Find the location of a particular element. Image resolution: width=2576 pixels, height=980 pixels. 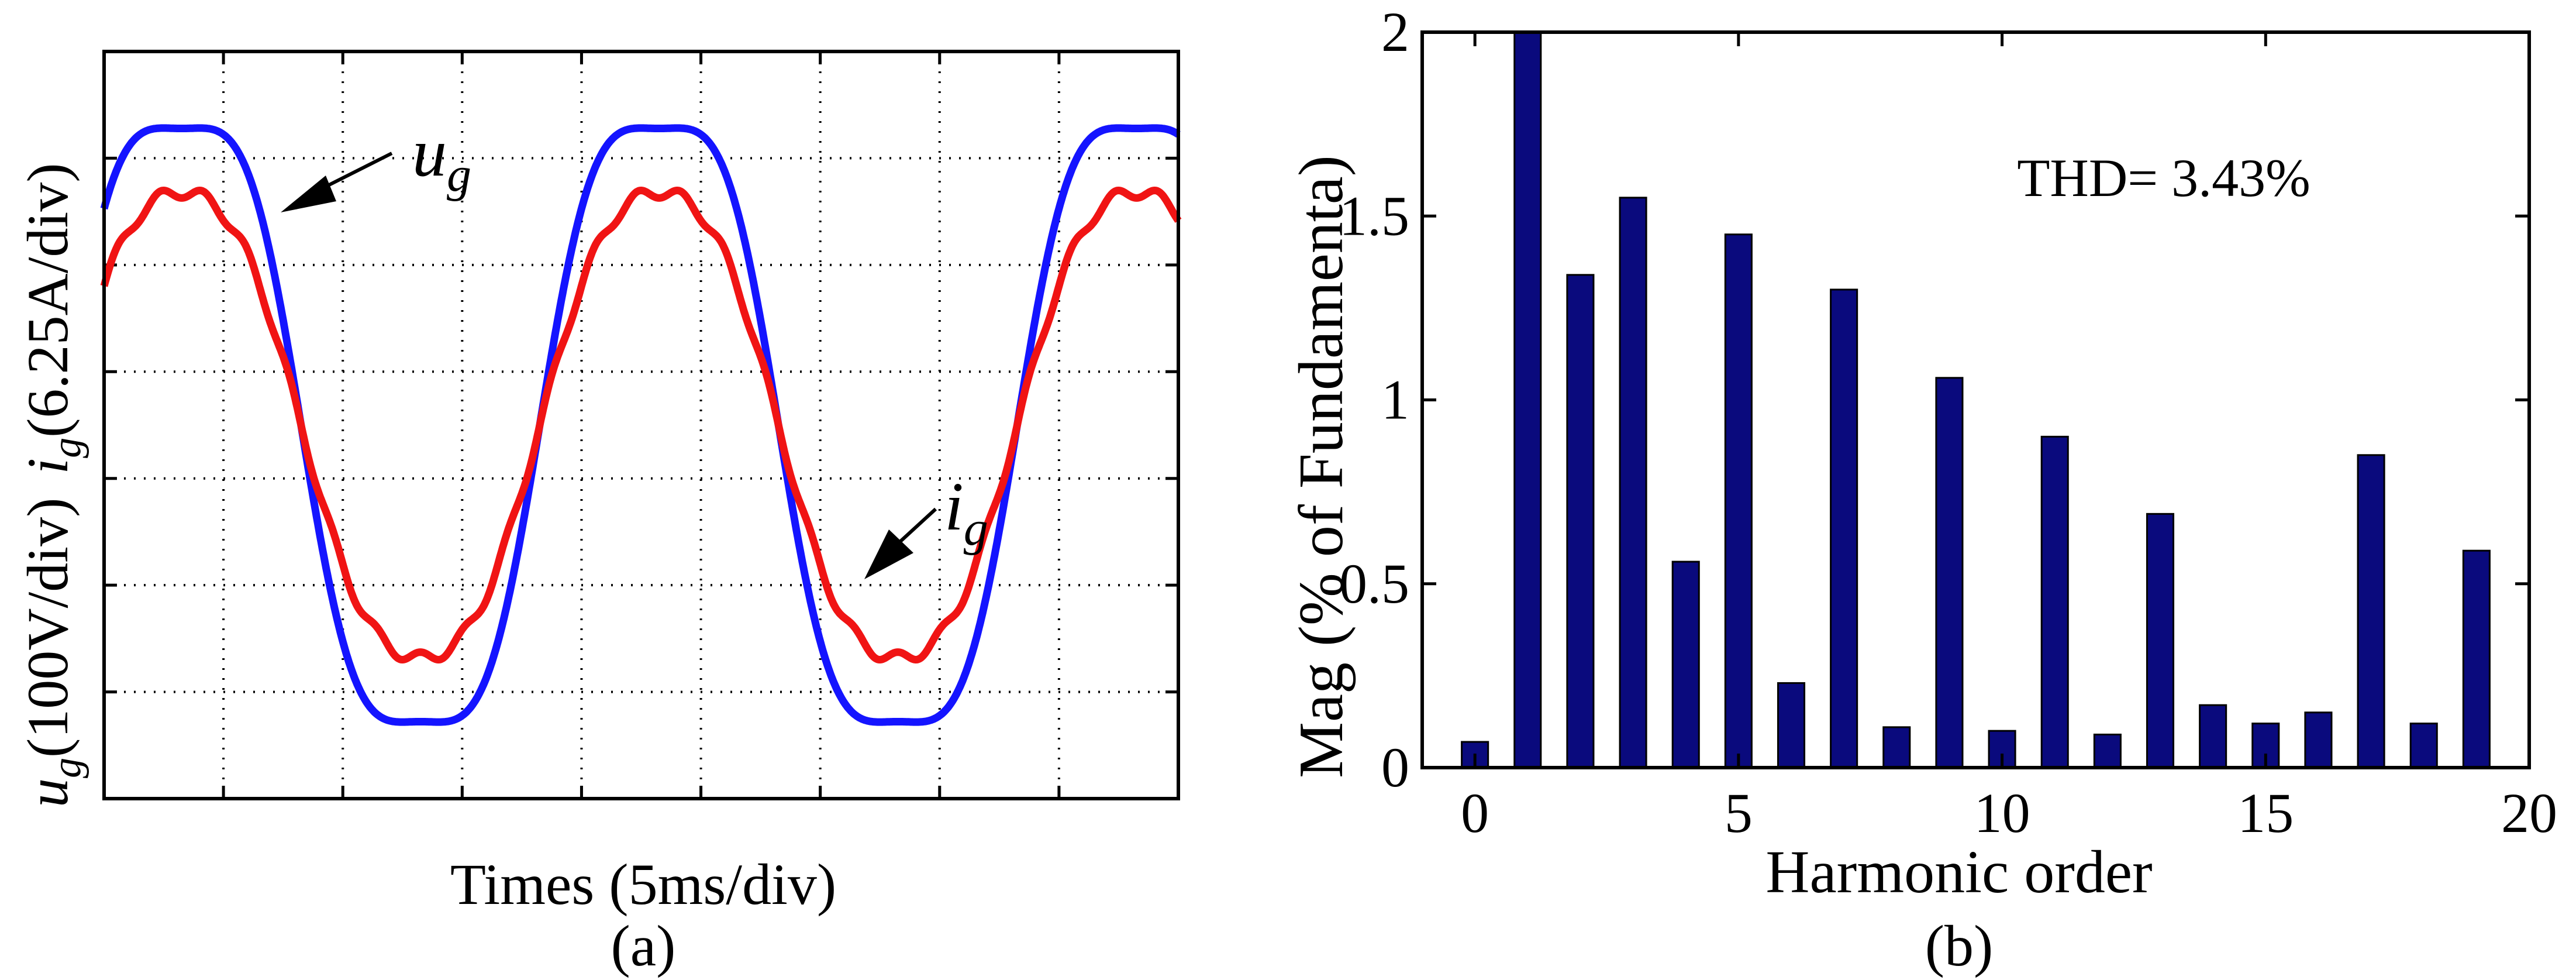

b-y-tick-label: 1 is located at coordinates (1395, 400).